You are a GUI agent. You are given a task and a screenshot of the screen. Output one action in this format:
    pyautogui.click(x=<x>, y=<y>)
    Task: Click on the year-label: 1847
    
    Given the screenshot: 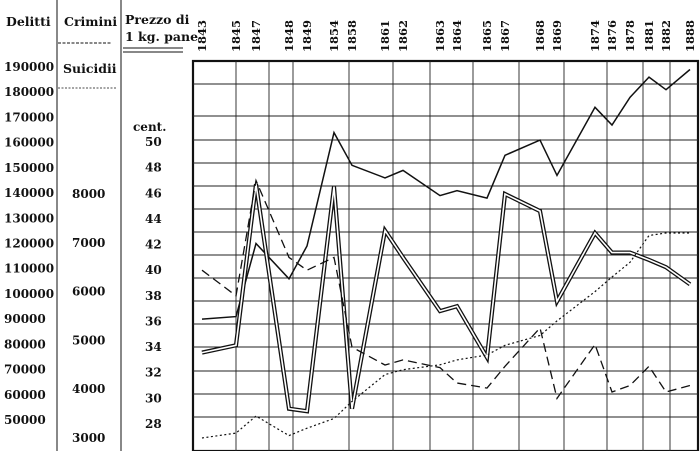 What is the action you would take?
    pyautogui.click(x=256, y=36)
    